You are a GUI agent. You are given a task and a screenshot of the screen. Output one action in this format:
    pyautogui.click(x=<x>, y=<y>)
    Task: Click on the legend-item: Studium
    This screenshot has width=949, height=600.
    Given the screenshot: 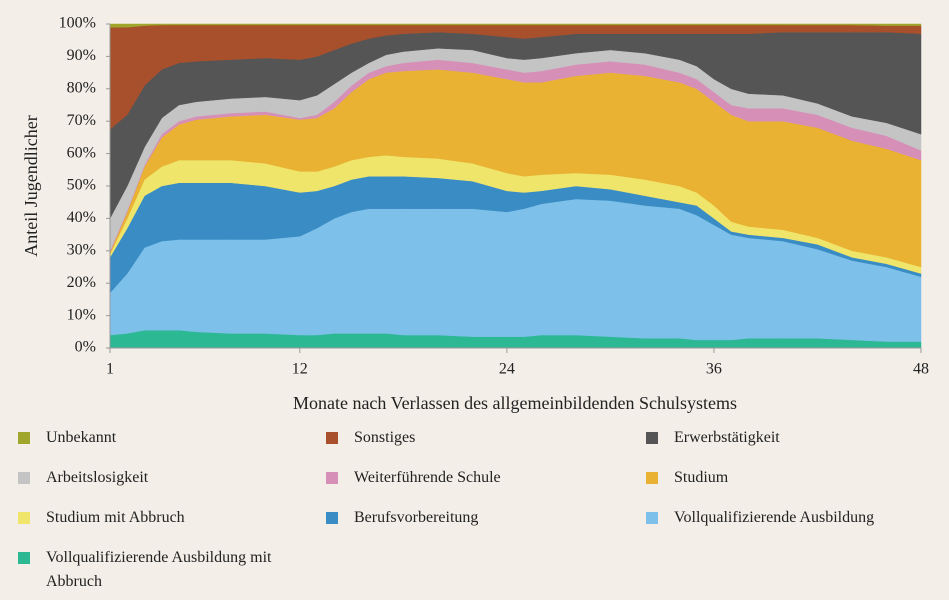 What is the action you would take?
    pyautogui.click(x=792, y=478)
    